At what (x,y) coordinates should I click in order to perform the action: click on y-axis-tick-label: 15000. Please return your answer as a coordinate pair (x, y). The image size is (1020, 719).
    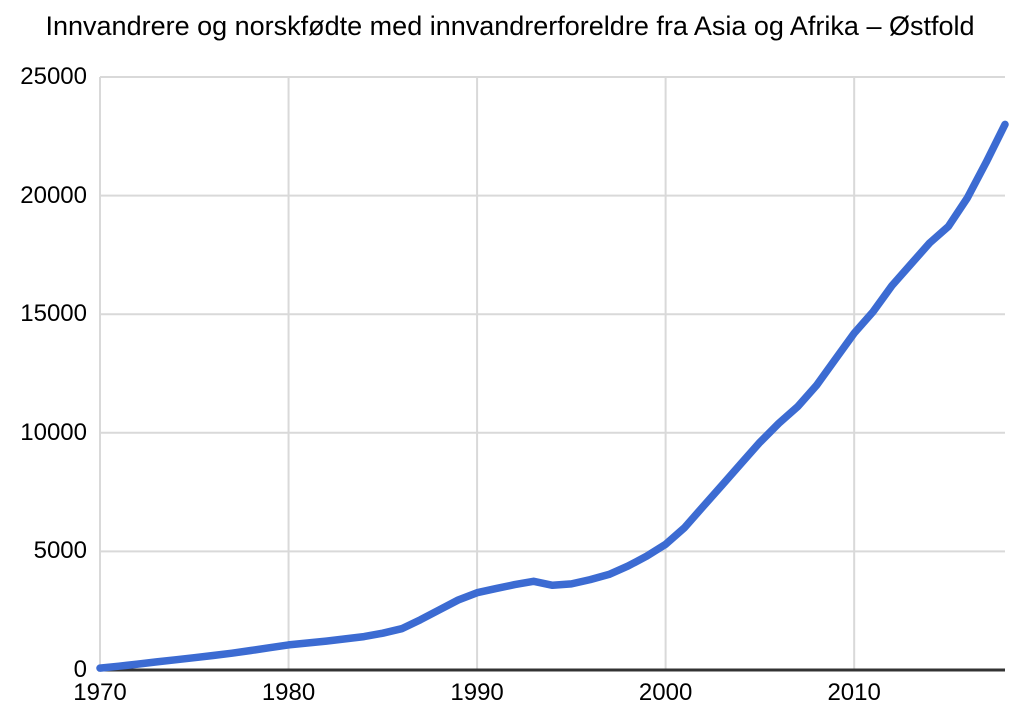
    Looking at the image, I should click on (53, 314).